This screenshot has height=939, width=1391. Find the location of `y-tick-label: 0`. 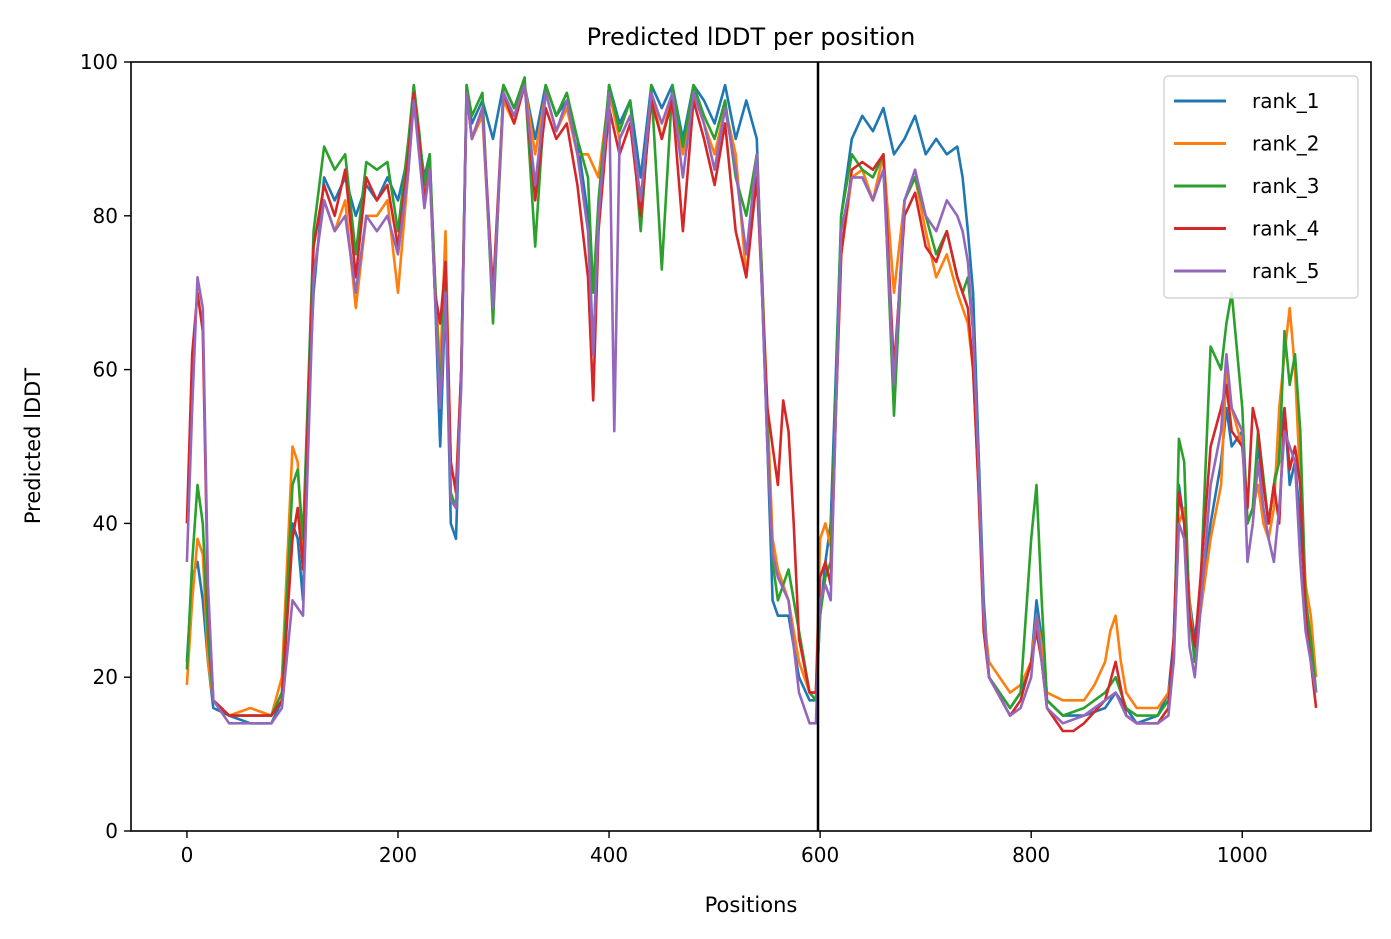

y-tick-label: 0 is located at coordinates (111, 831).